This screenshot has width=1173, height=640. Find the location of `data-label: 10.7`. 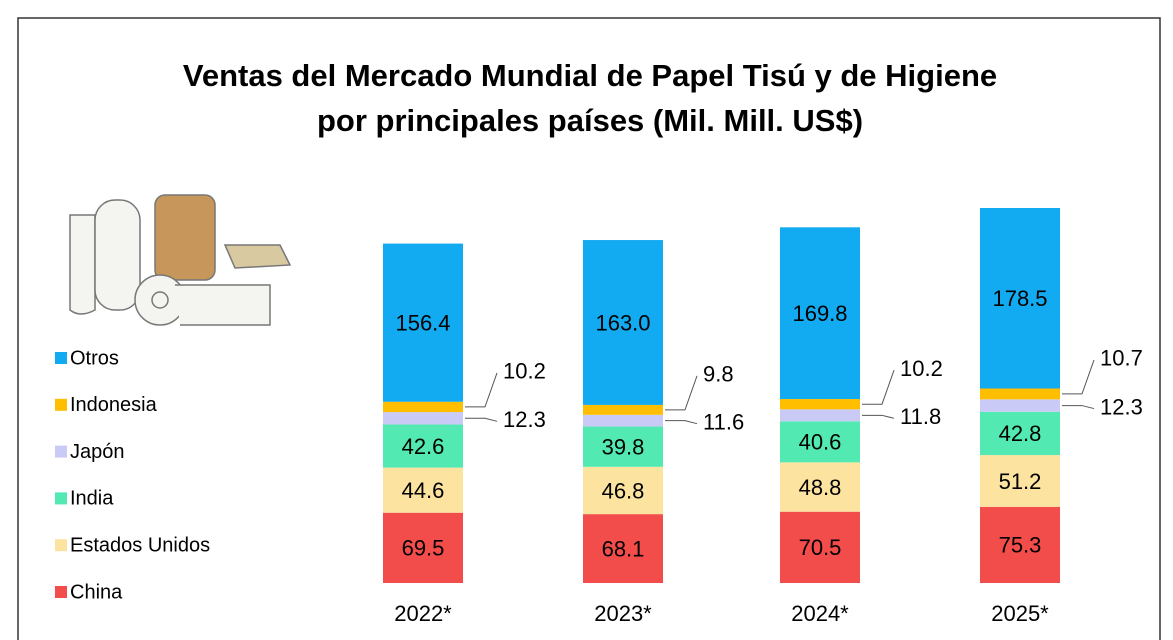

data-label: 10.7 is located at coordinates (1121, 358).